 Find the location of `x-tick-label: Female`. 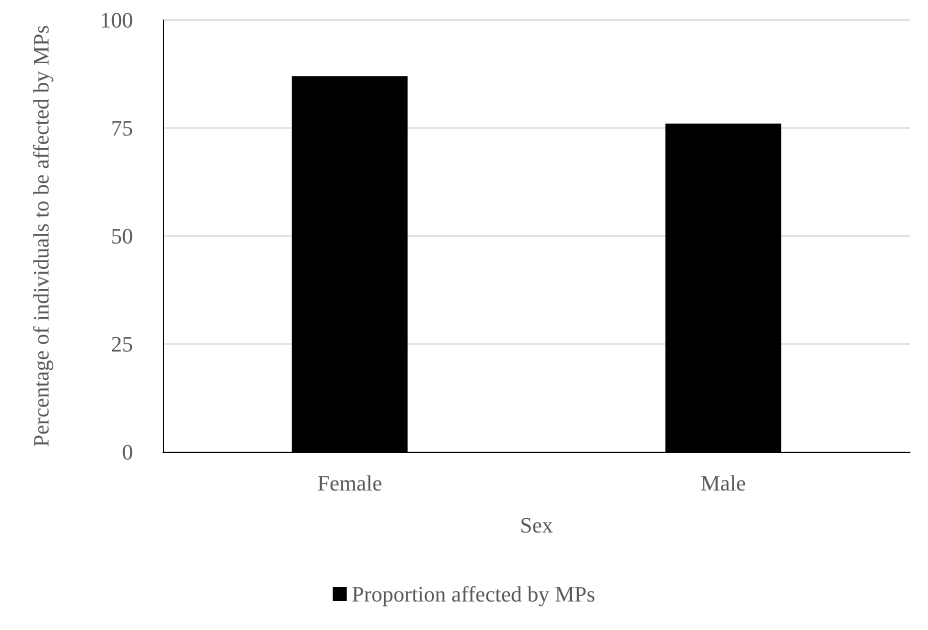

x-tick-label: Female is located at coordinates (349, 483).